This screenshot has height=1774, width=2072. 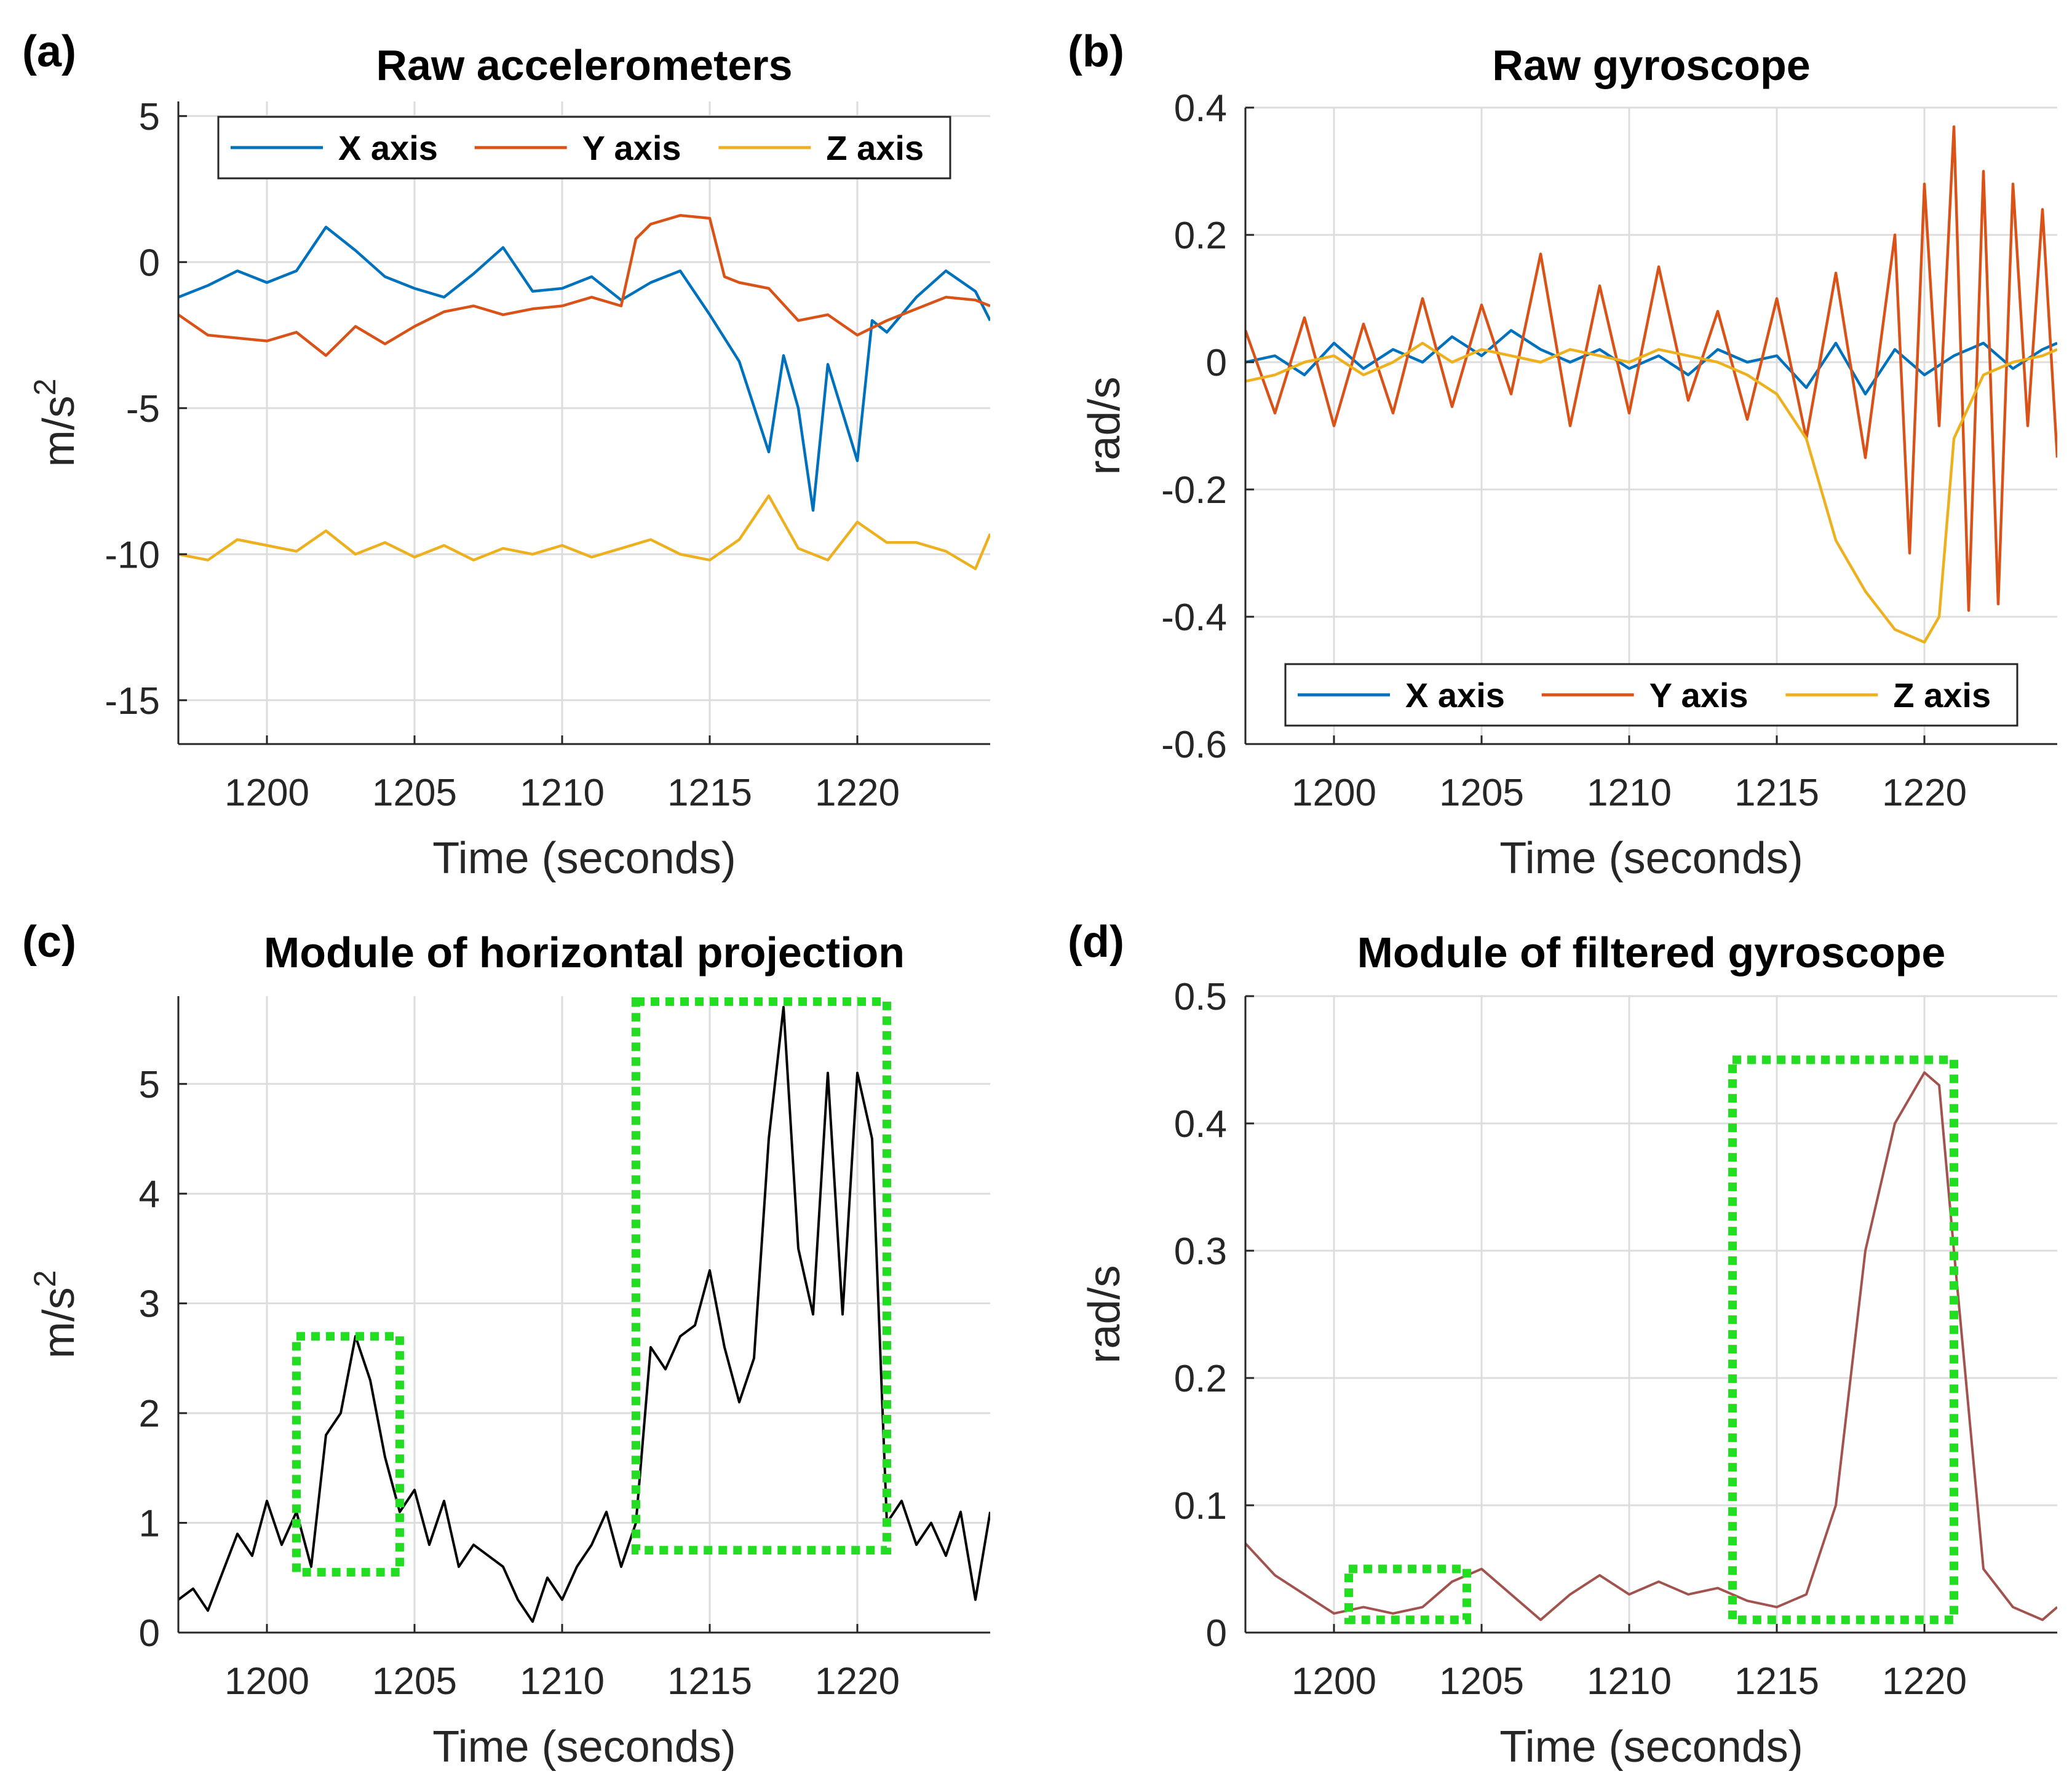 What do you see at coordinates (149, 1085) in the screenshot?
I see `y-tick-label: 5` at bounding box center [149, 1085].